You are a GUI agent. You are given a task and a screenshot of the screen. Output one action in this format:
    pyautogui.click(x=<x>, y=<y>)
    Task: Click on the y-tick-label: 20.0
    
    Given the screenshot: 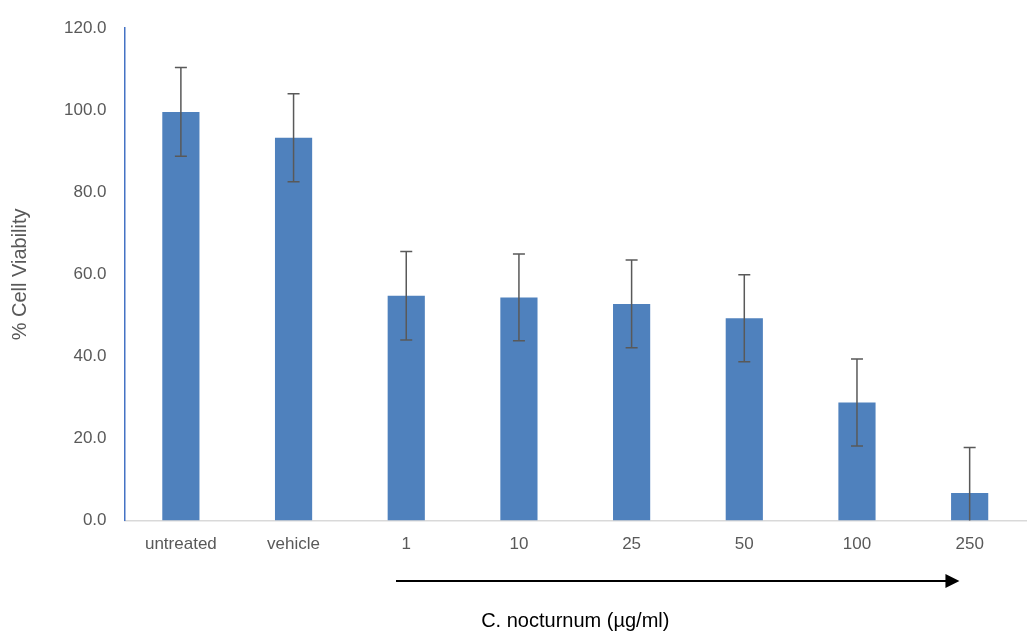 What is the action you would take?
    pyautogui.click(x=90, y=438)
    